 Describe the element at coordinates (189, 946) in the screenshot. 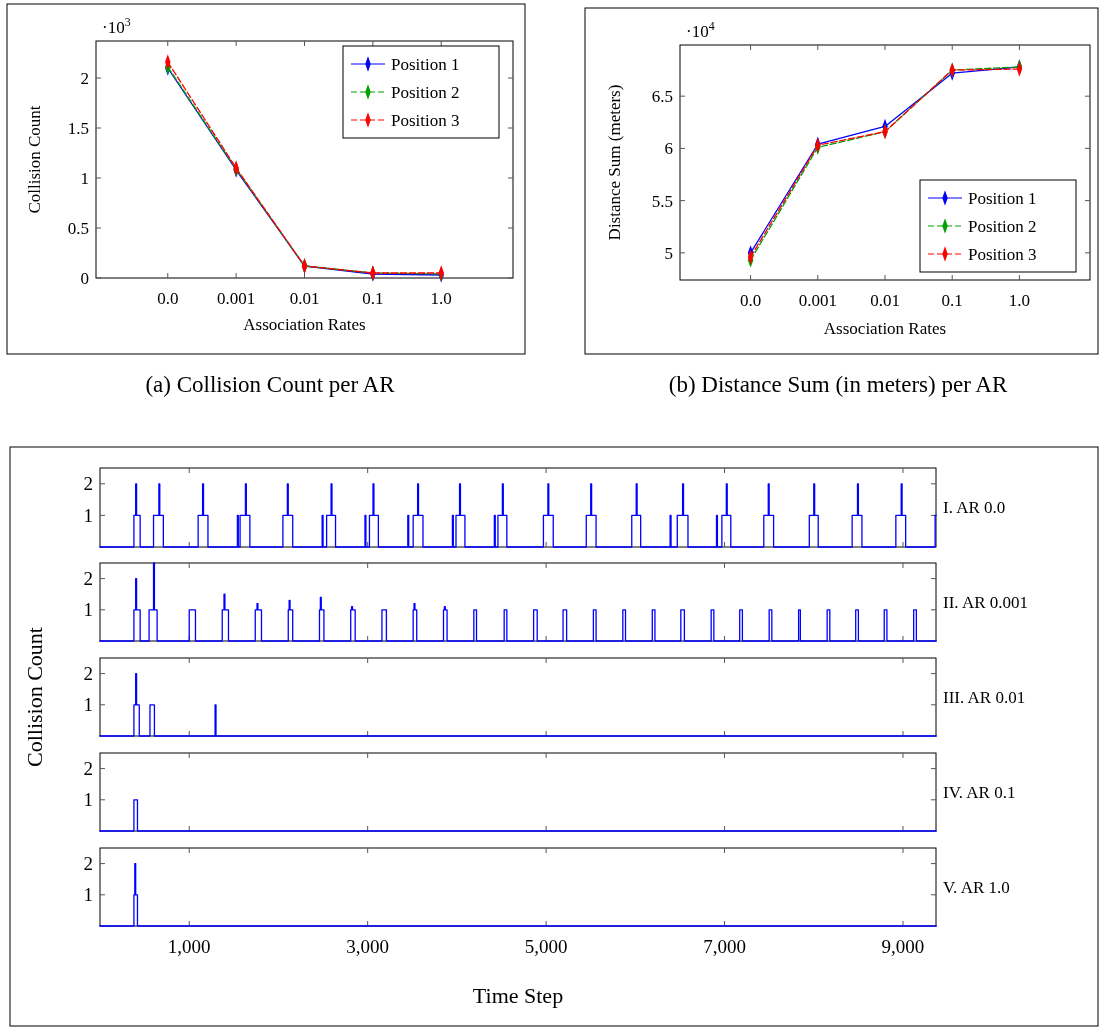

I see `x-tick-label: 1,000` at that location.